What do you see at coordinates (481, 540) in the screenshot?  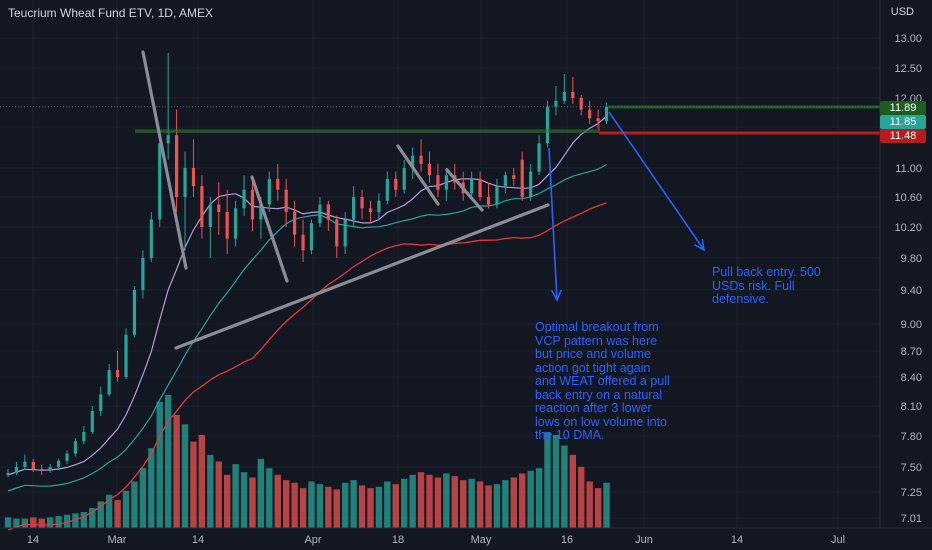 I see `time-tick: May` at bounding box center [481, 540].